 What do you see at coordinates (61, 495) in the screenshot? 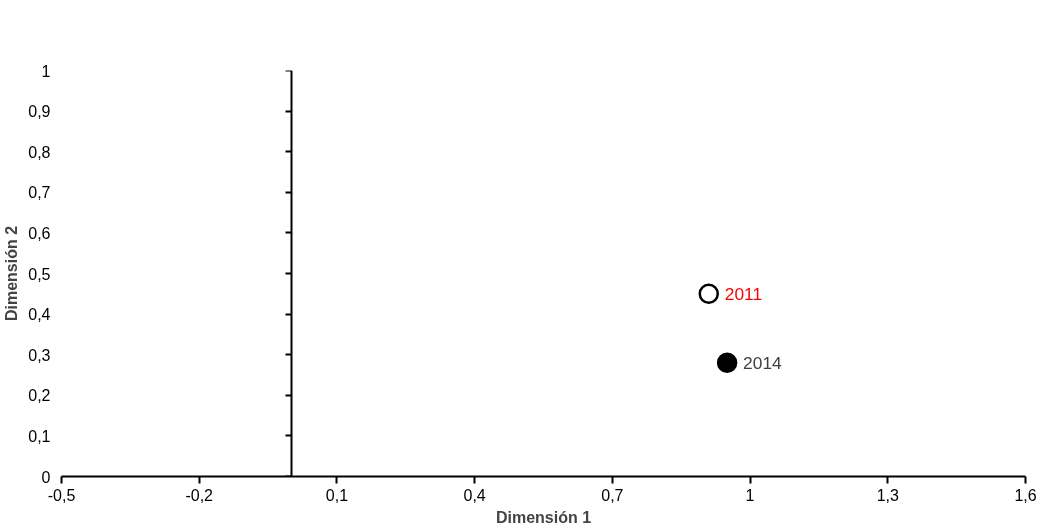
I see `x-tick-label: -0,5` at bounding box center [61, 495].